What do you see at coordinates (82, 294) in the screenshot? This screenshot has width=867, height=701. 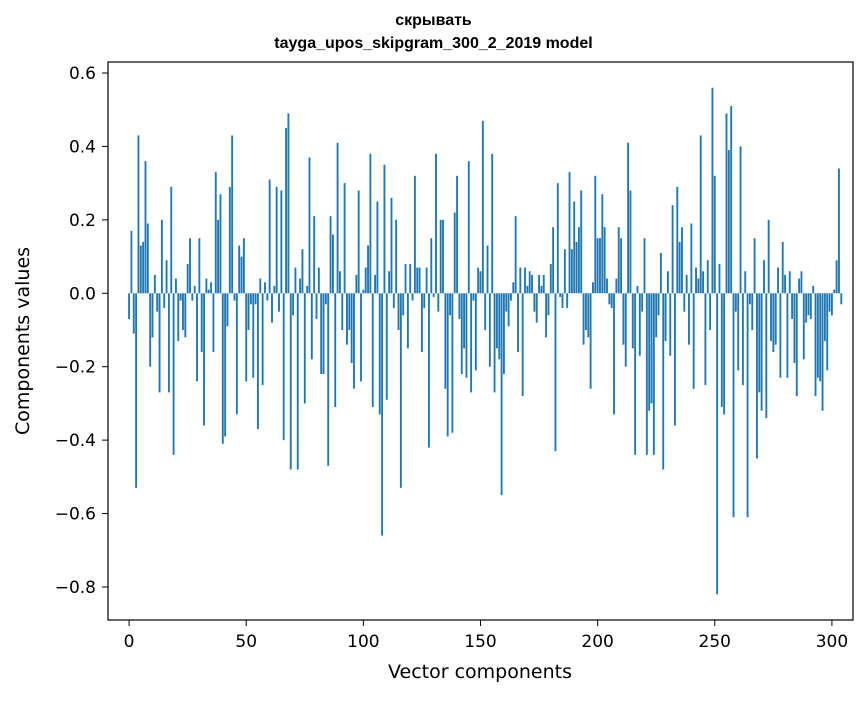 I see `y-tick-label: 0.0` at bounding box center [82, 294].